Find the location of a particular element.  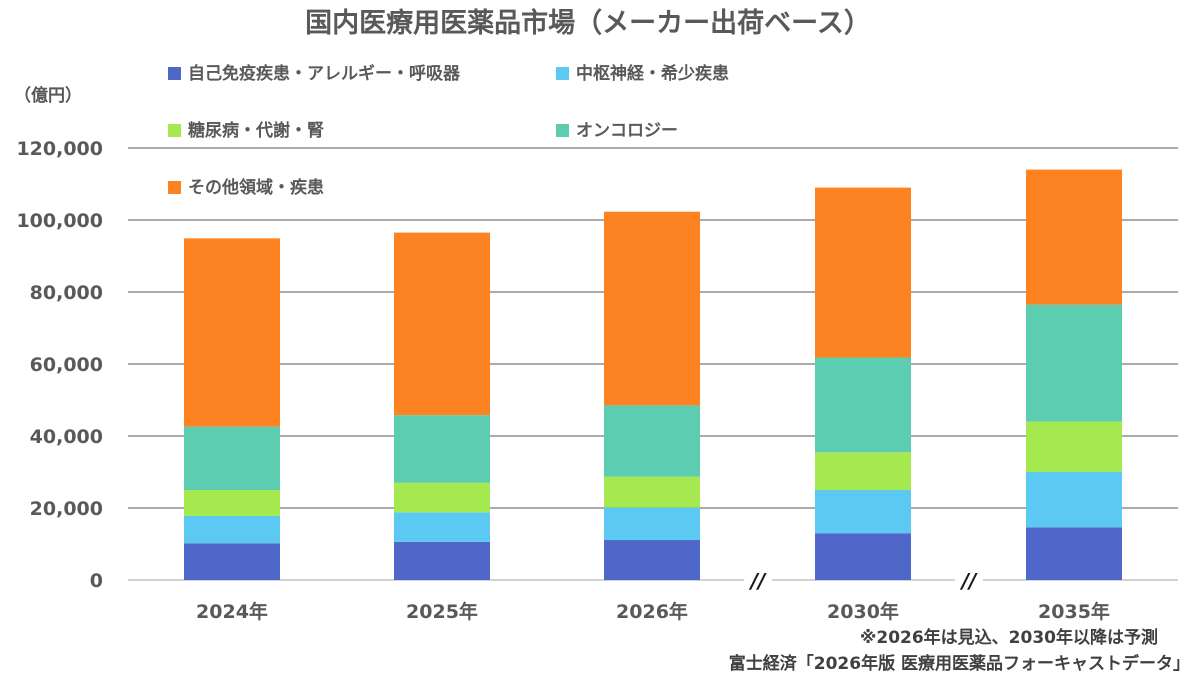

y-tick-label: 20,000 is located at coordinates (66, 509).